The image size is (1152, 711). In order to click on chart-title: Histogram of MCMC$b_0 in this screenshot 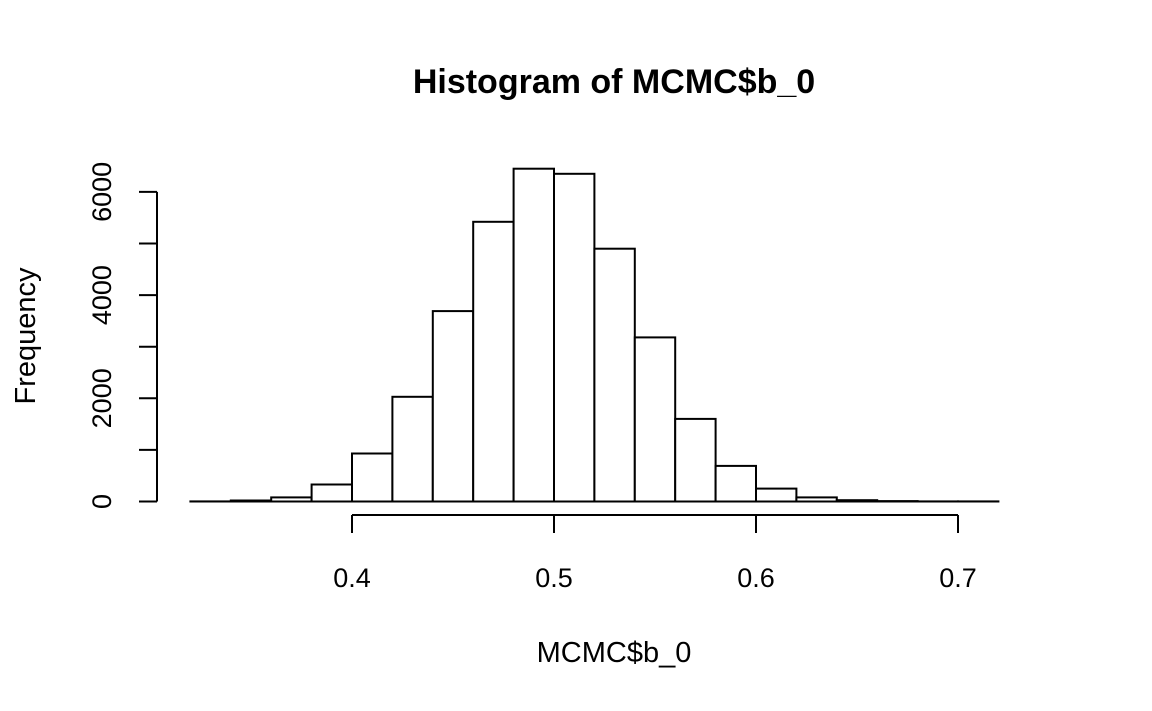, I will do `click(614, 82)`.